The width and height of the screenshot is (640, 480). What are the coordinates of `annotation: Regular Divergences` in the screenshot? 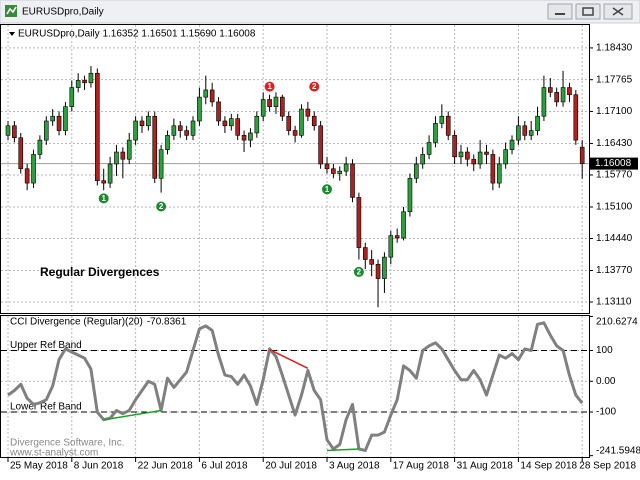 It's located at (100, 272).